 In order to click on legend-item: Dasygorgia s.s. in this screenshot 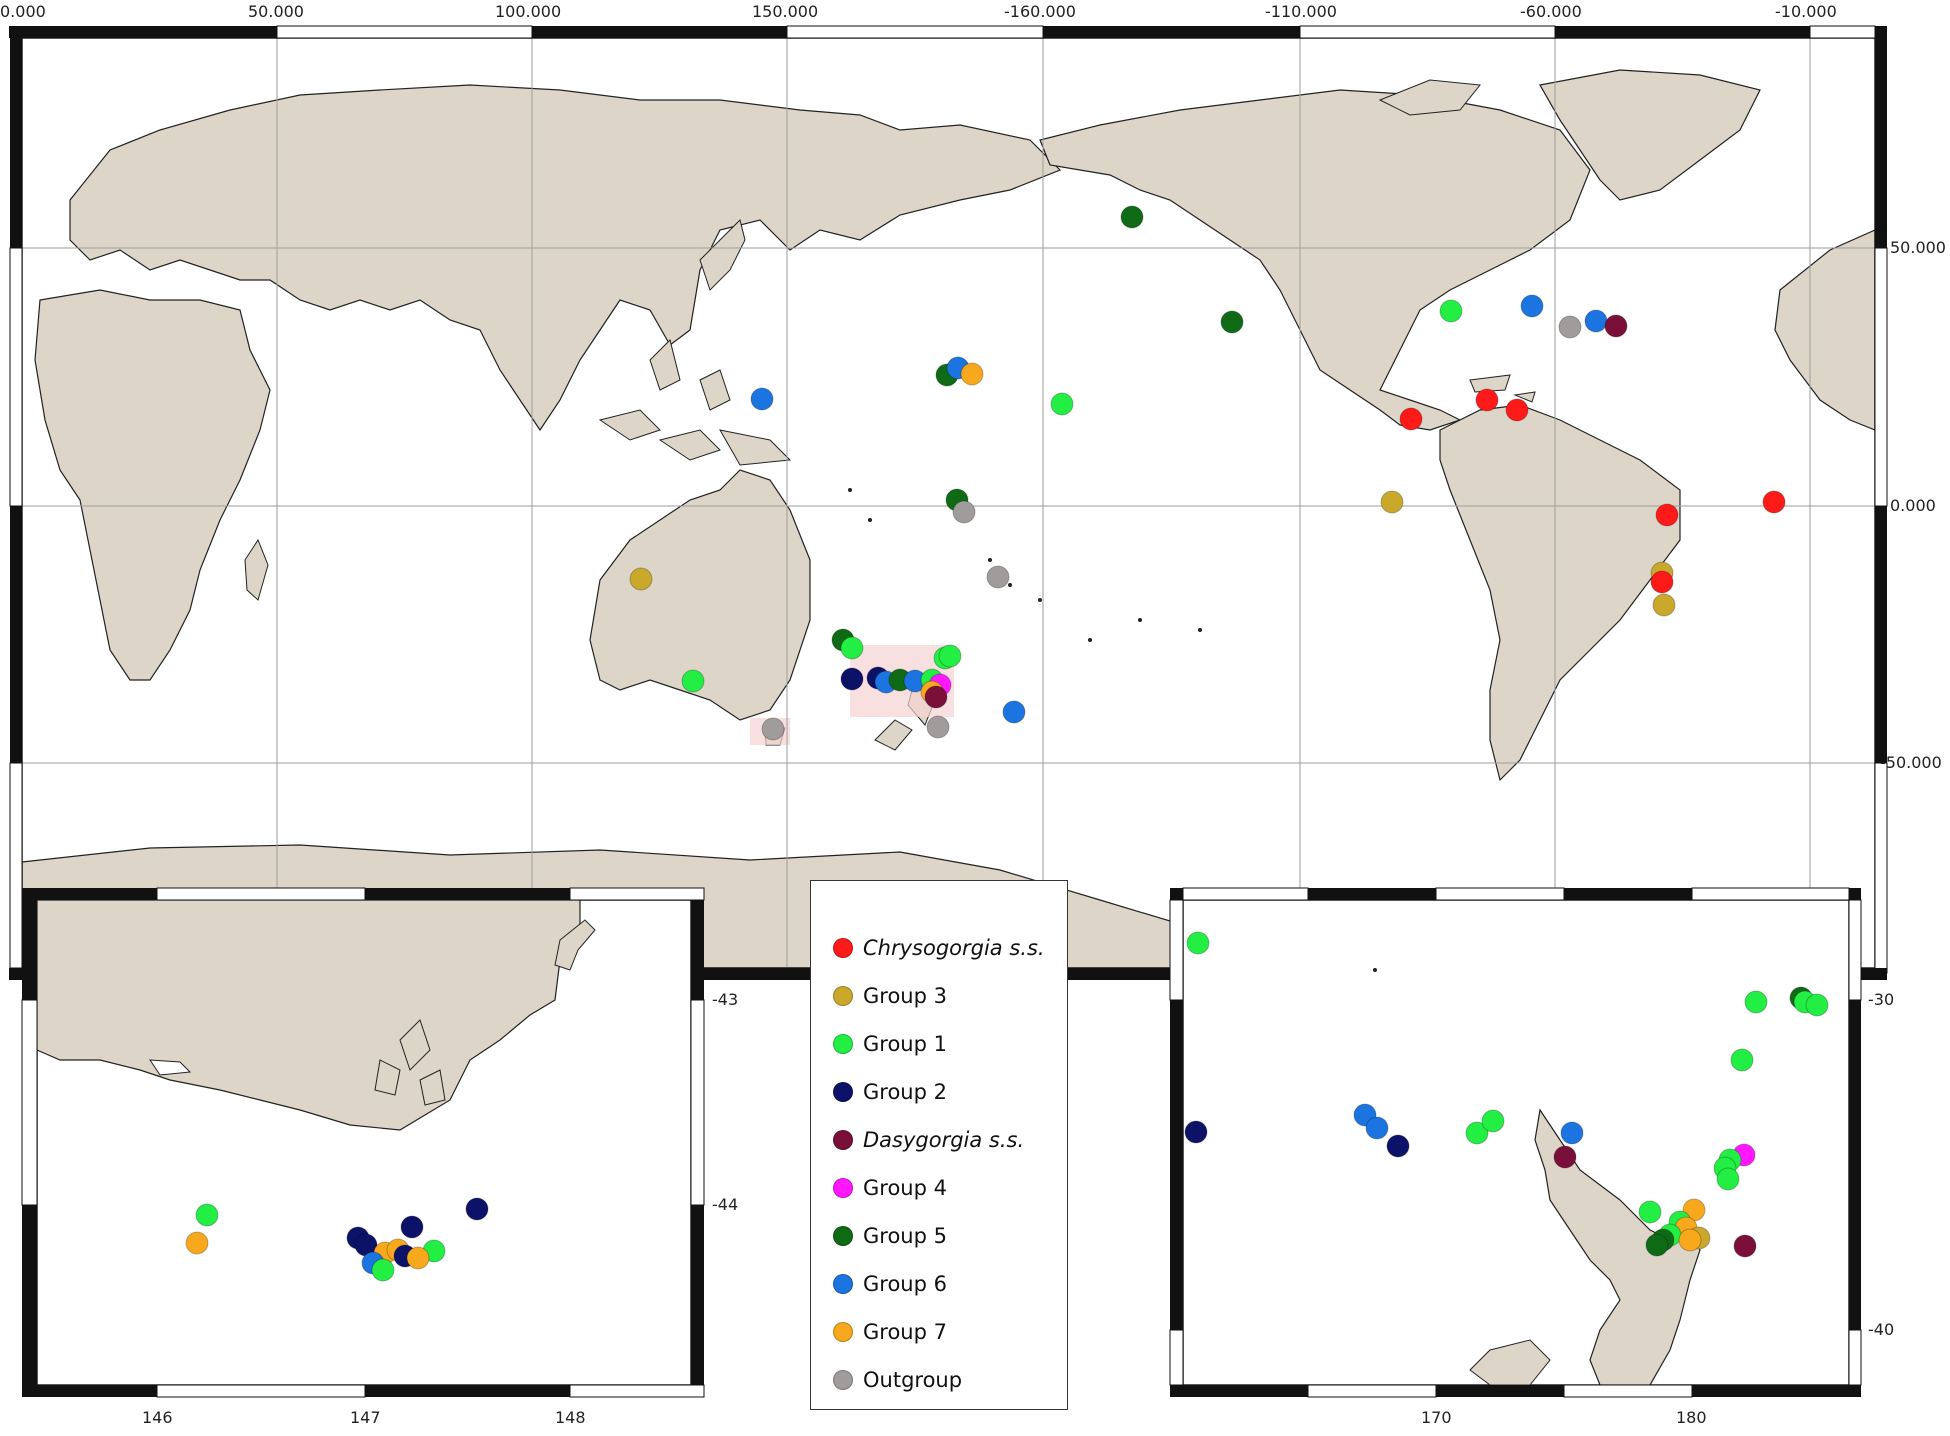, I will do `click(928, 1140)`.